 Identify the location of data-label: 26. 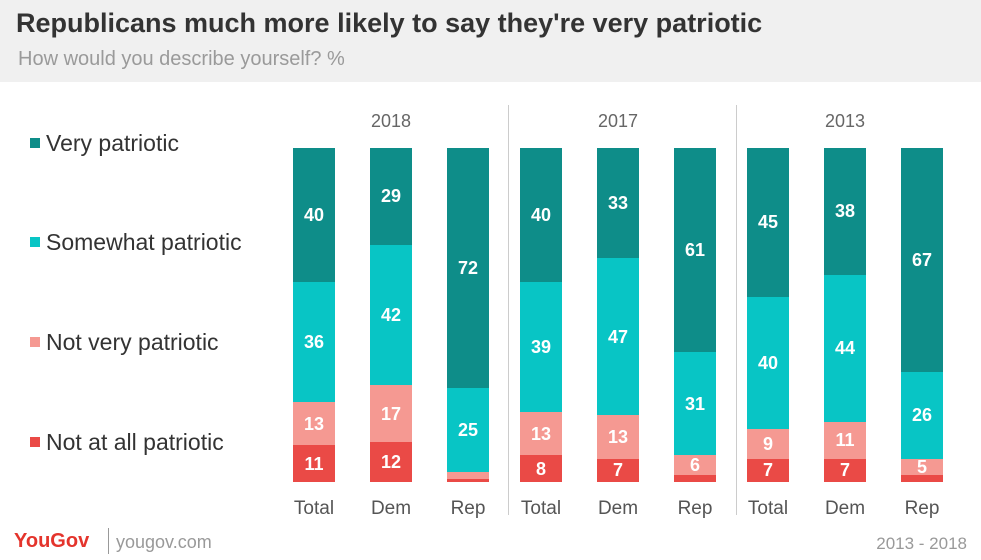
(922, 415).